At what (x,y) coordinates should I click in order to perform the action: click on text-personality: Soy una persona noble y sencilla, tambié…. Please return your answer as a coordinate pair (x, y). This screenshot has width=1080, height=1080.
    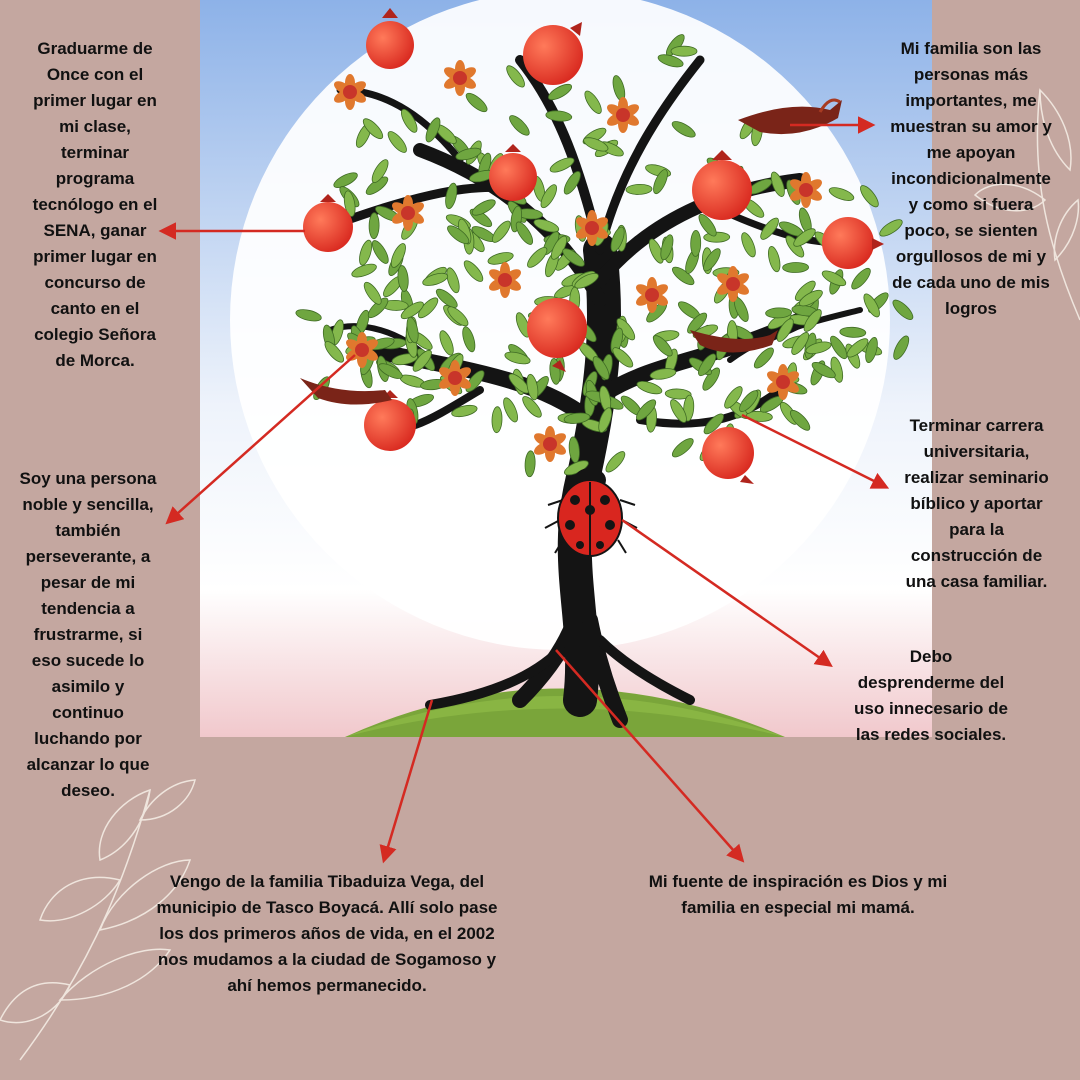
    Looking at the image, I should click on (88, 634).